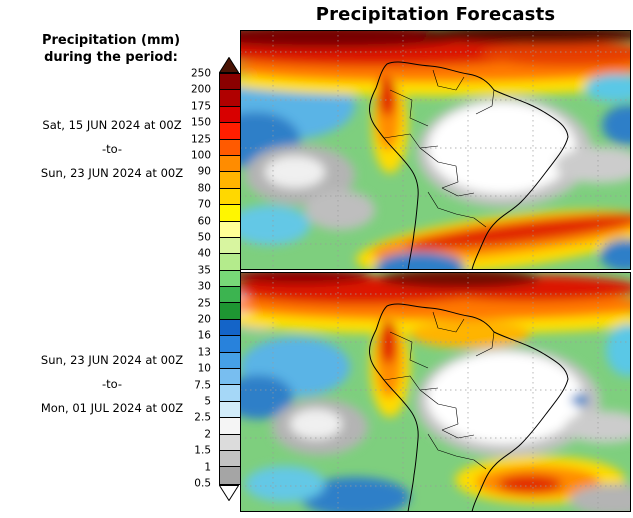 This screenshot has height=518, width=633. Describe the element at coordinates (230, 393) in the screenshot. I see `colorbar-segment-5-7.5` at that location.